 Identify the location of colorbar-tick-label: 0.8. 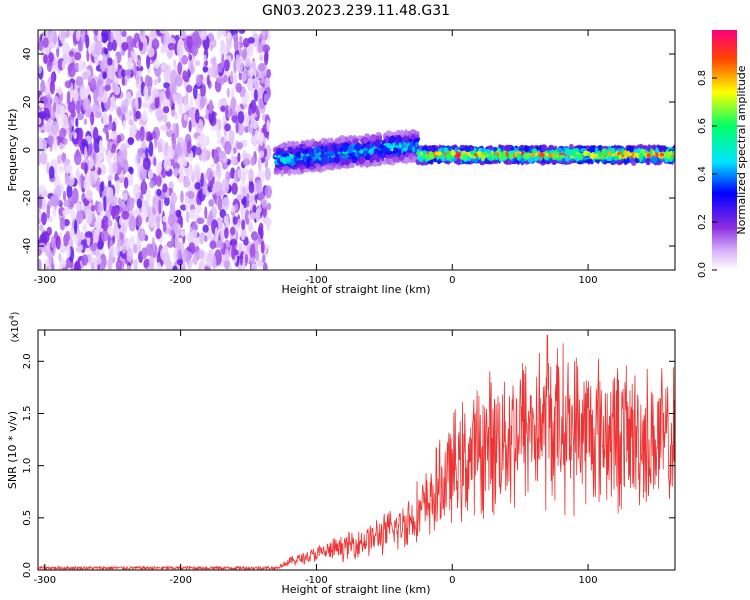
(702, 78).